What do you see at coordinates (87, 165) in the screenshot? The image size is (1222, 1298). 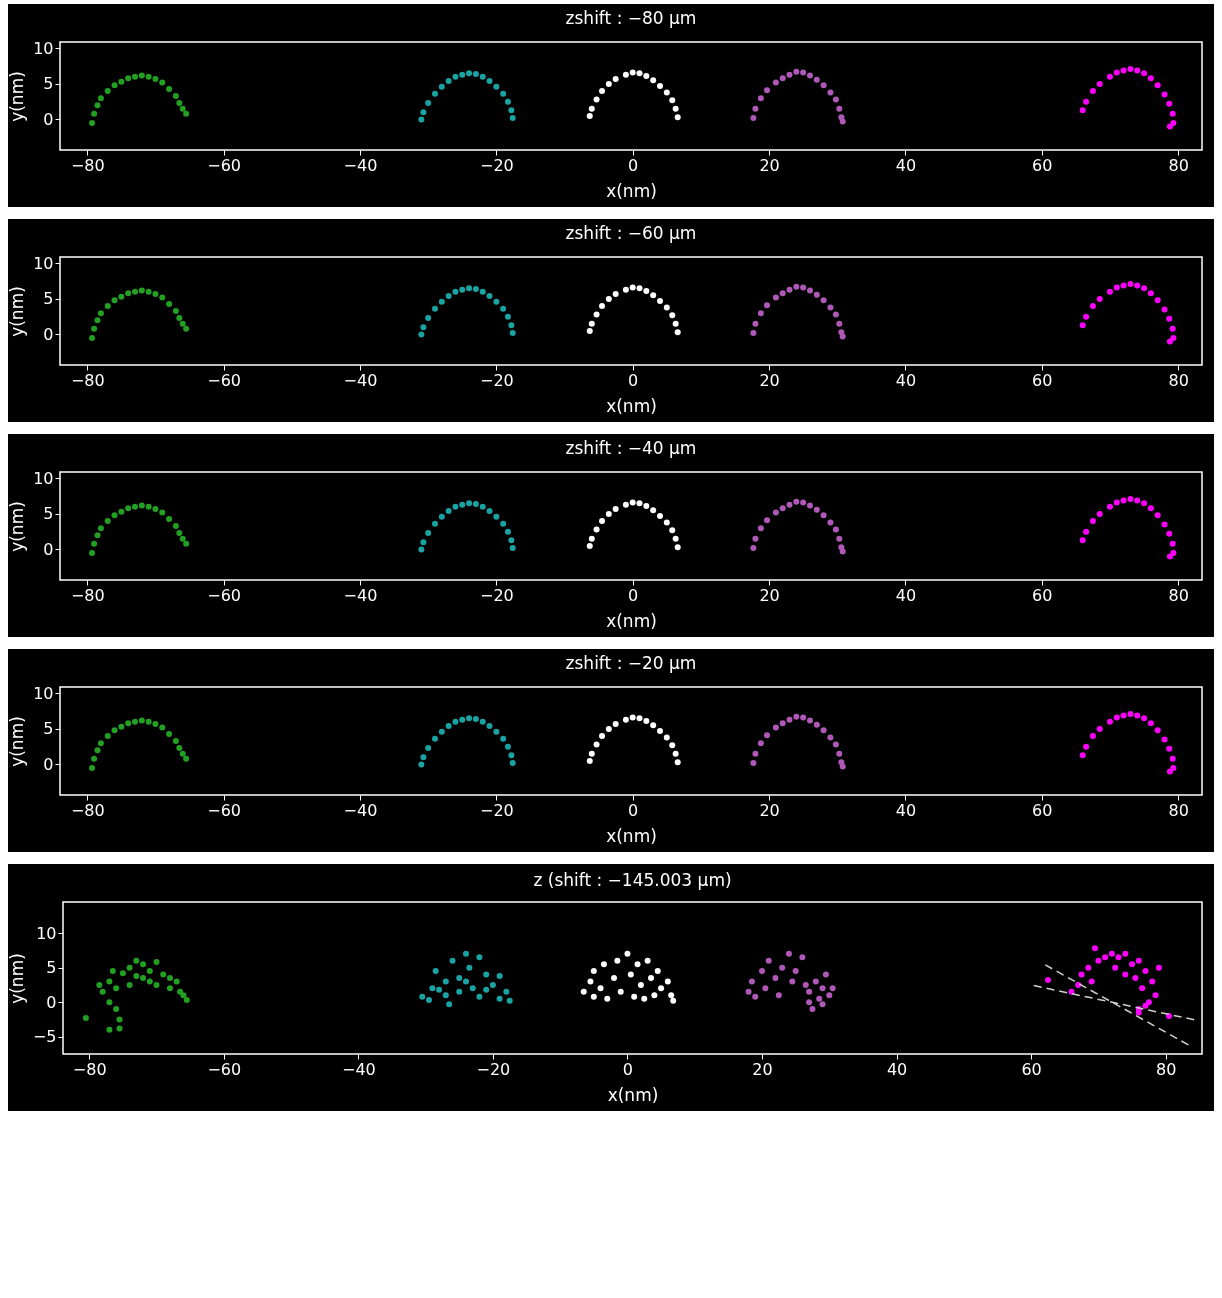 I see `x-tick-label: −80` at bounding box center [87, 165].